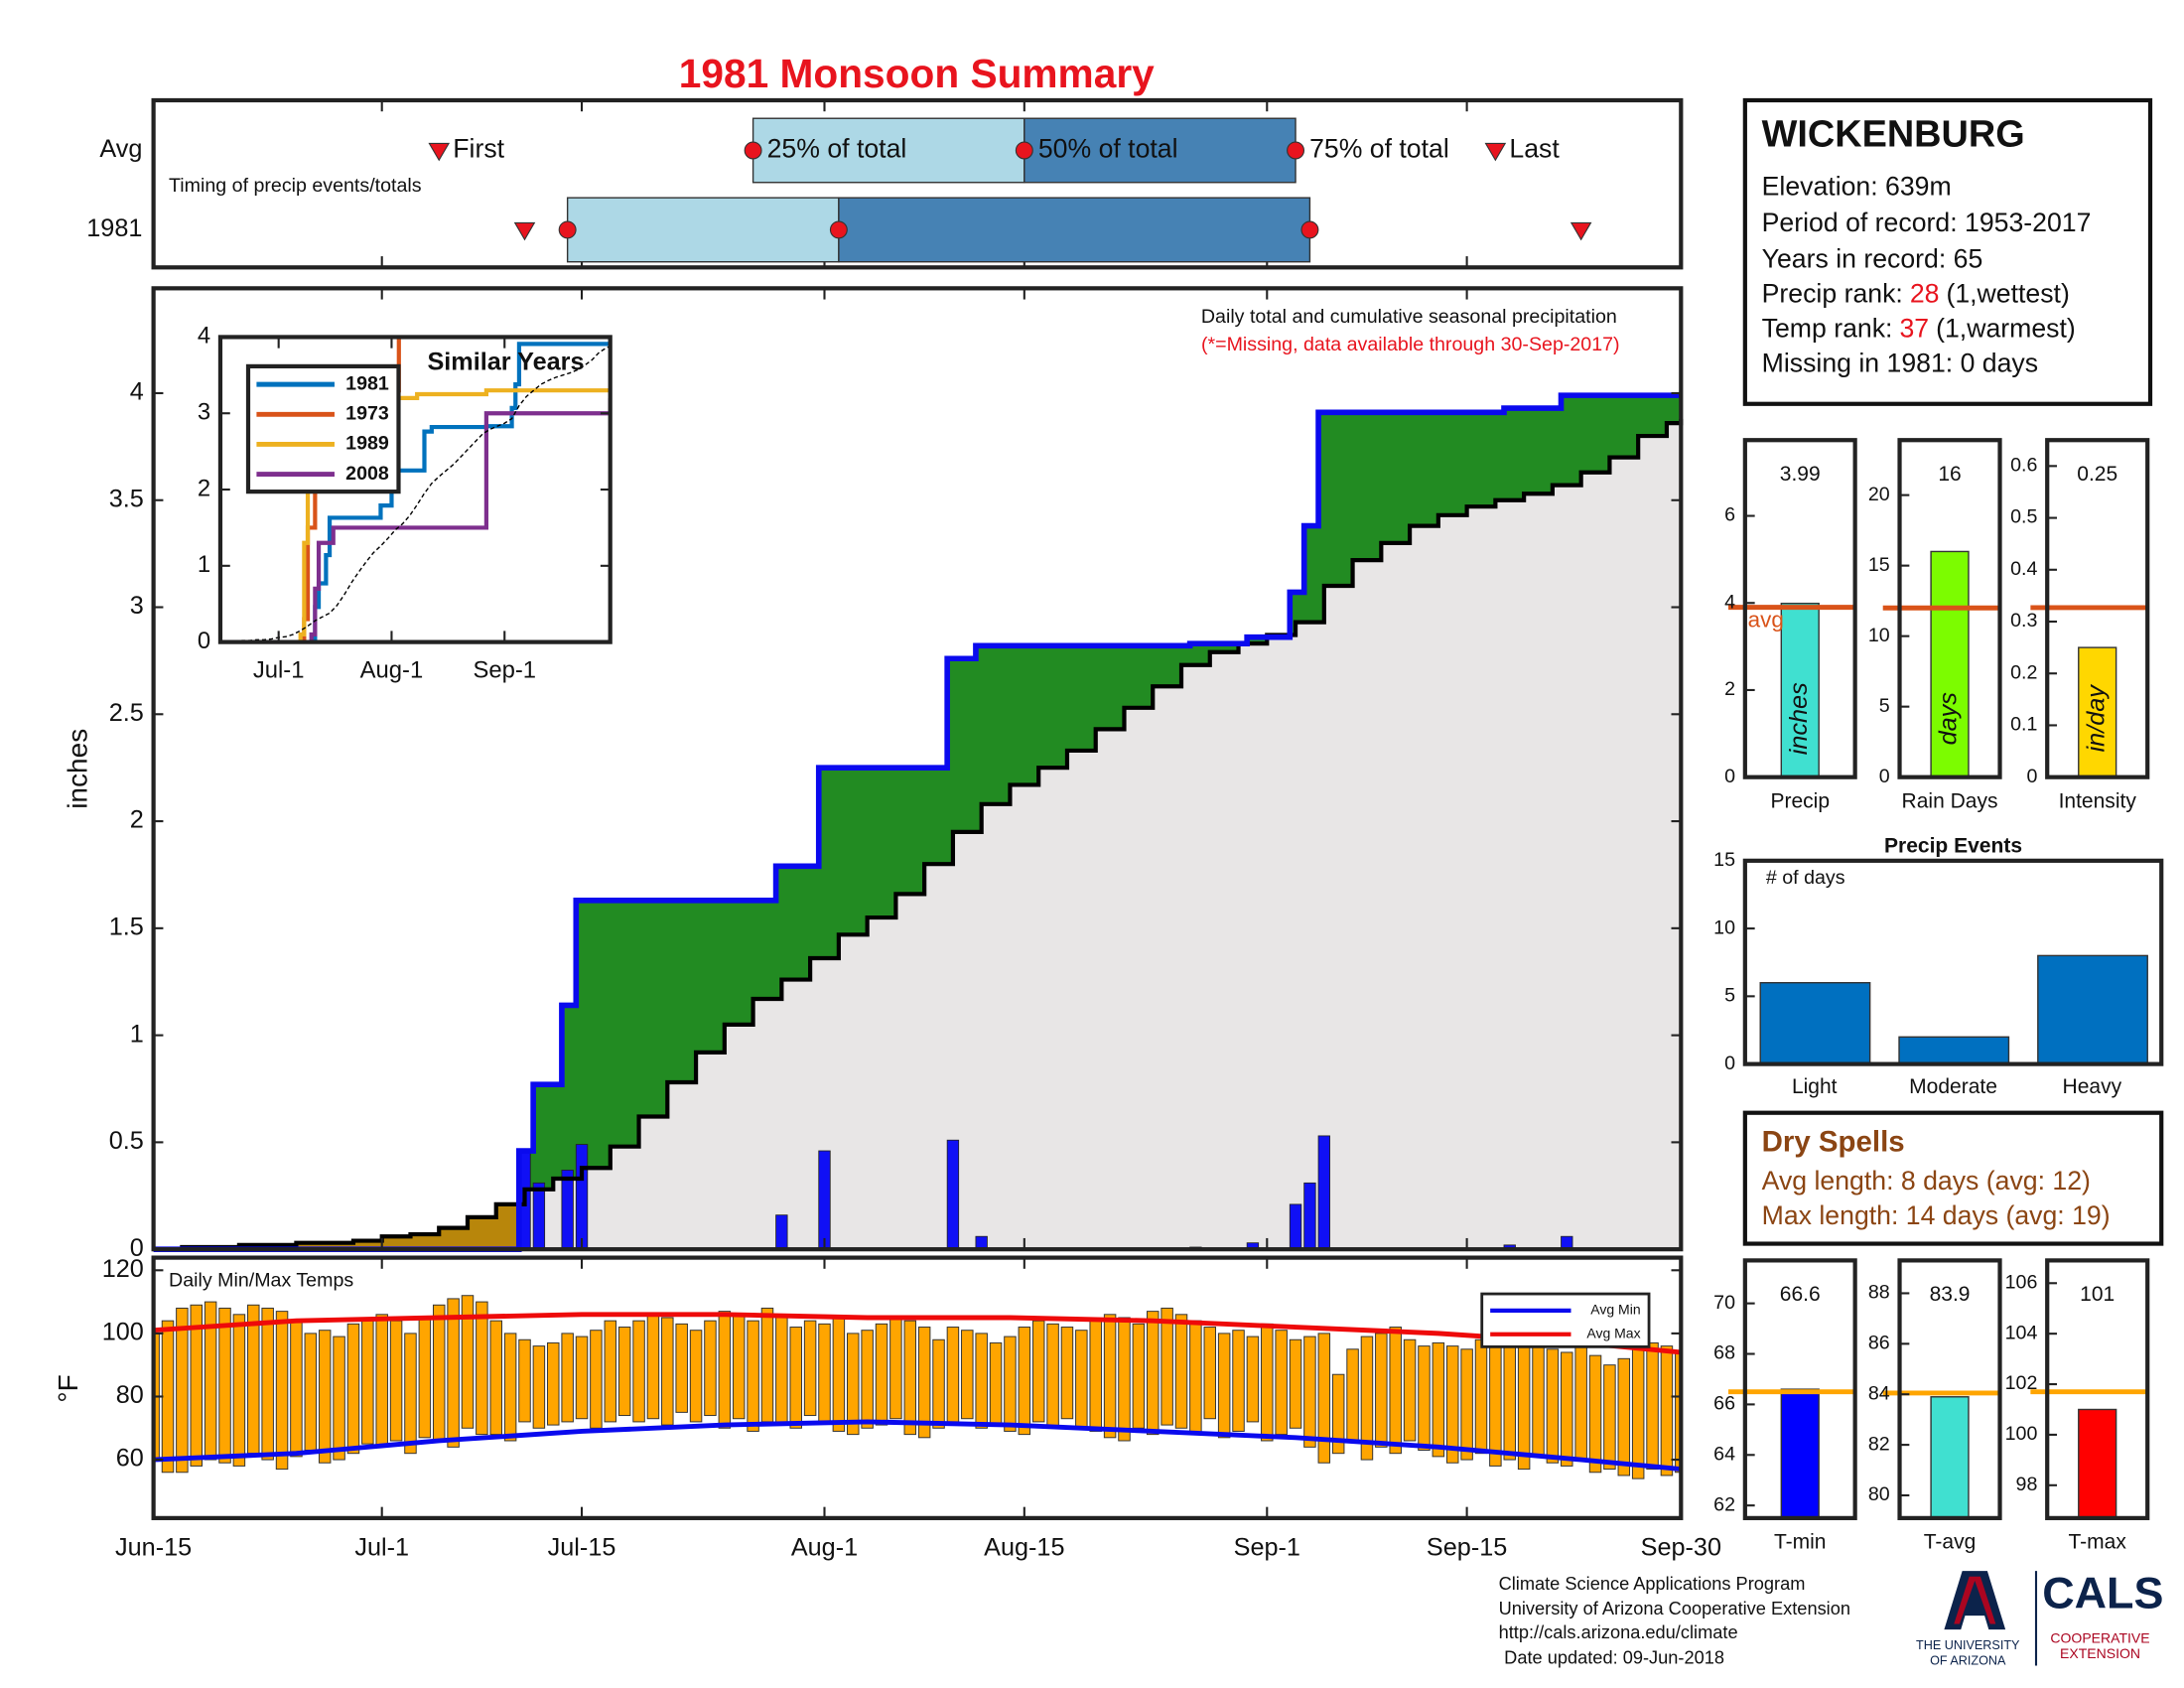 The width and height of the screenshot is (2184, 1688). I want to click on y-tick-label: 10, so click(1724, 927).